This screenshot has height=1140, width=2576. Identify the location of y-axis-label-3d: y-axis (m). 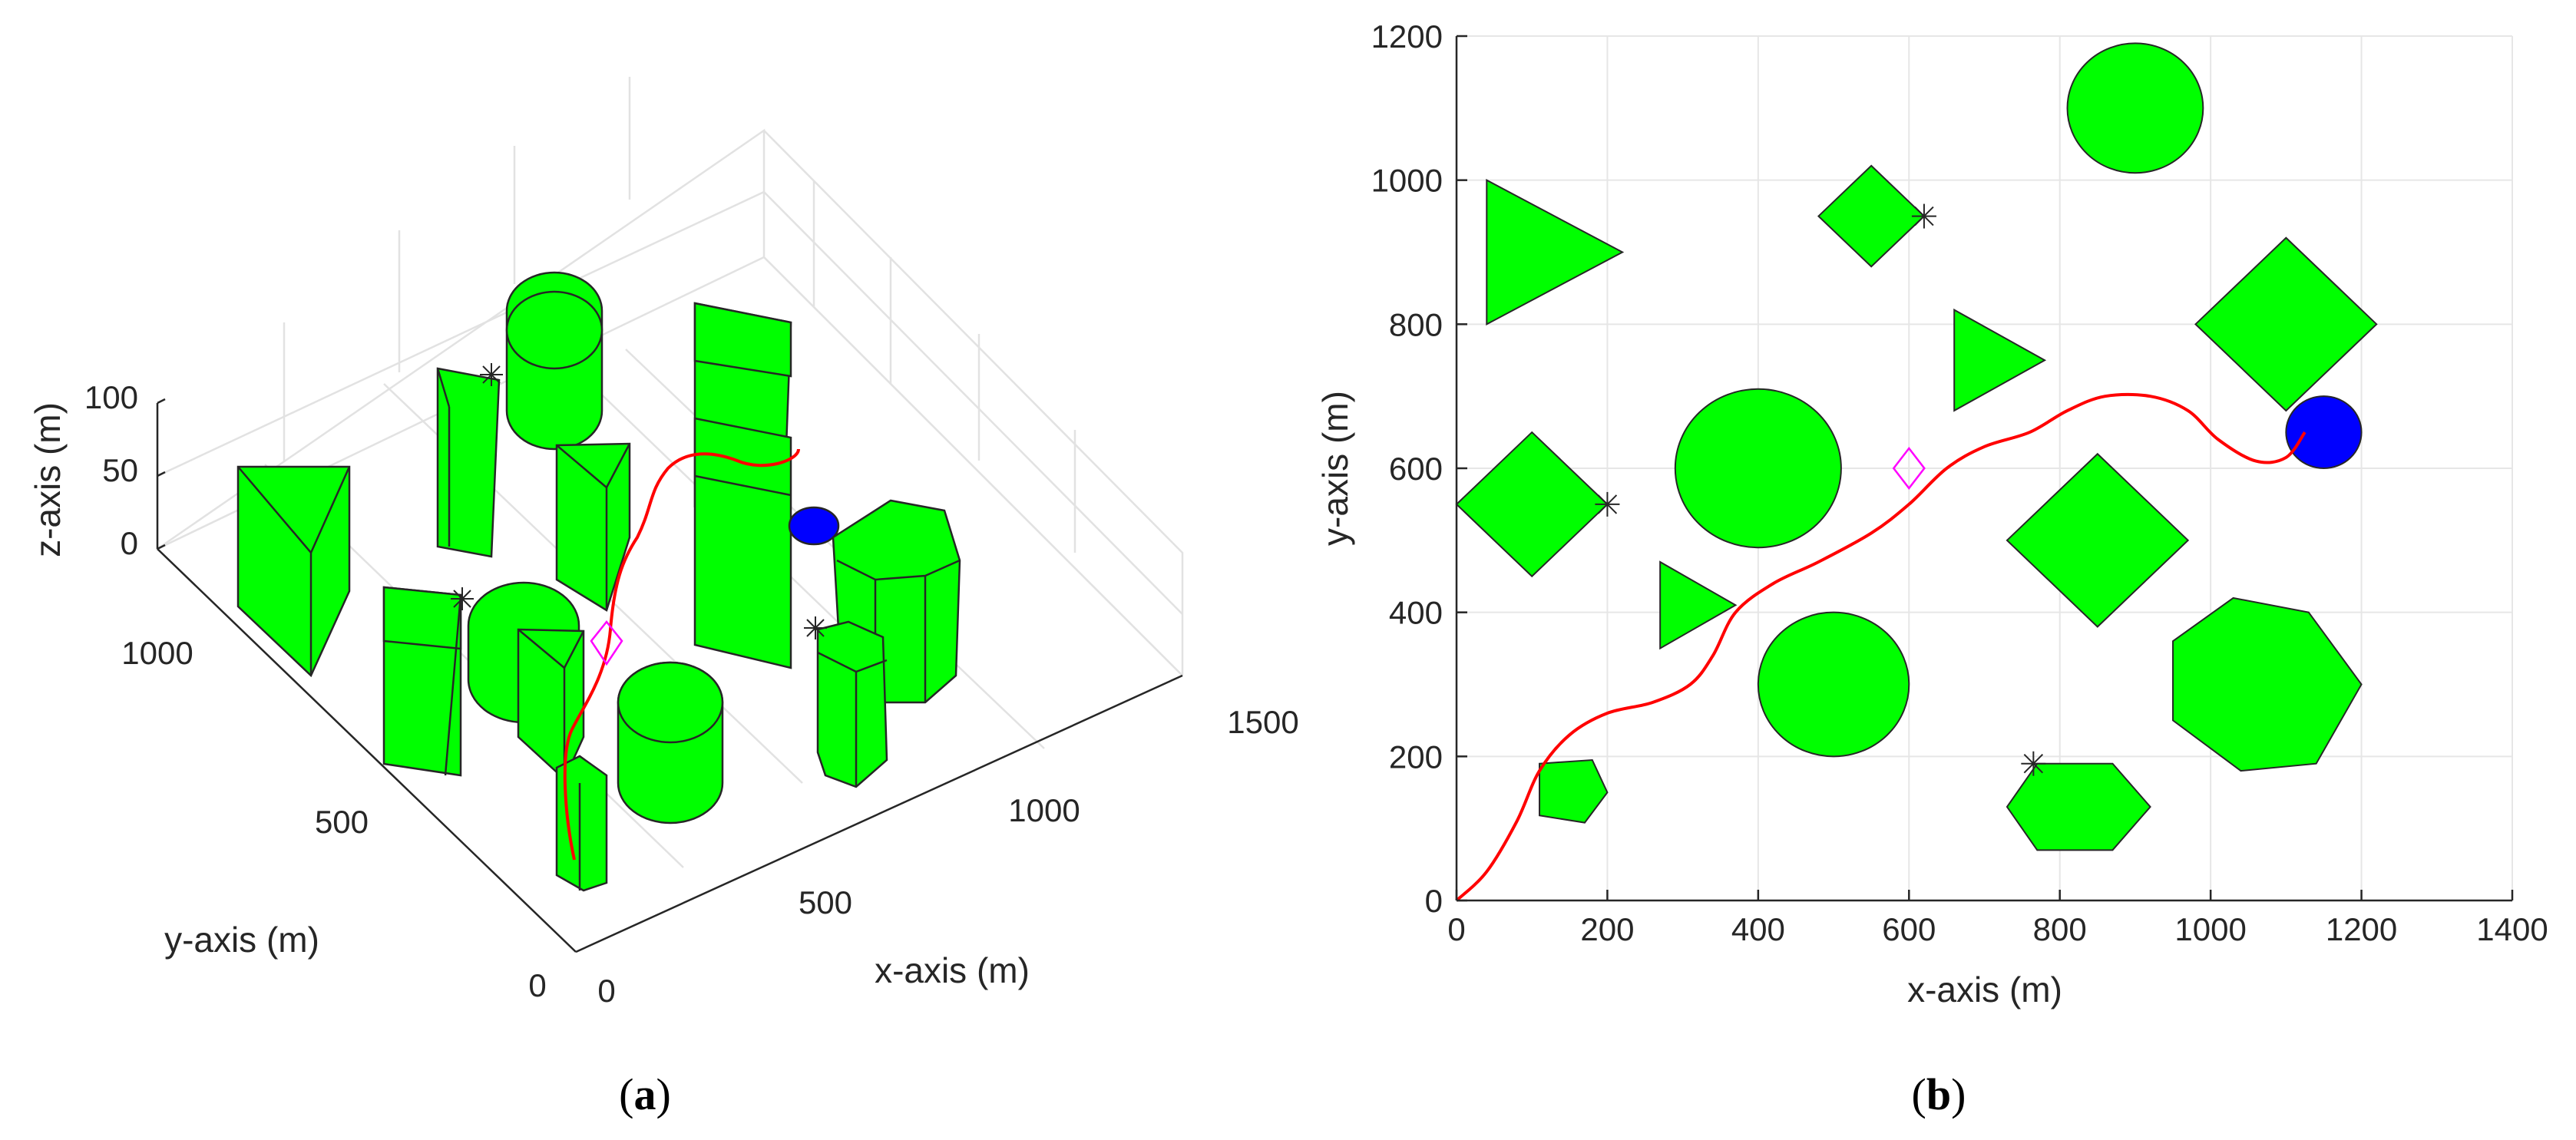
(241, 940).